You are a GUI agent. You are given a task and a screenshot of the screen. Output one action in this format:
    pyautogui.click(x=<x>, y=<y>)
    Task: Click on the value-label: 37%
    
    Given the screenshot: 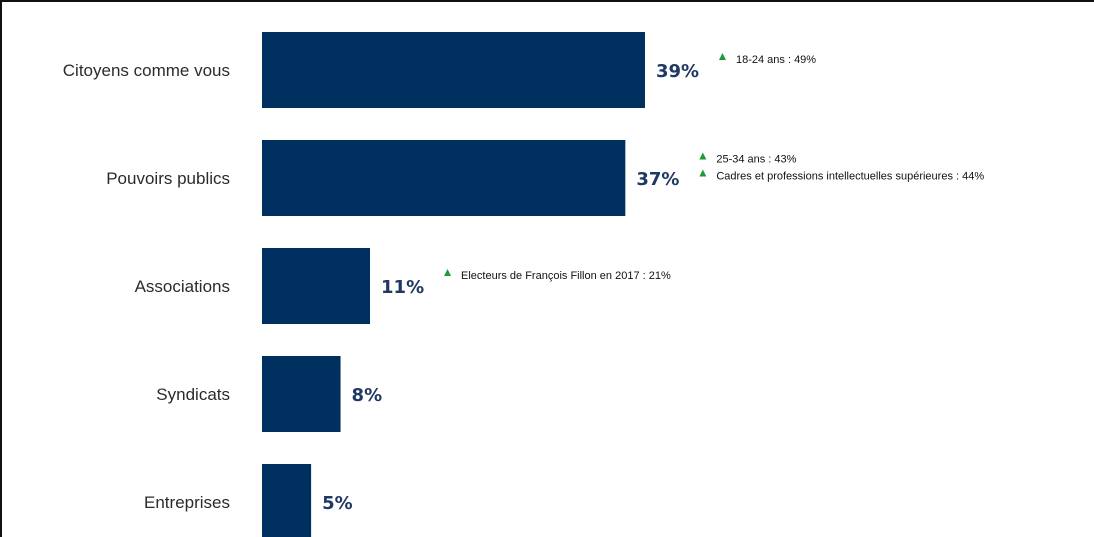 What is the action you would take?
    pyautogui.click(x=657, y=179)
    